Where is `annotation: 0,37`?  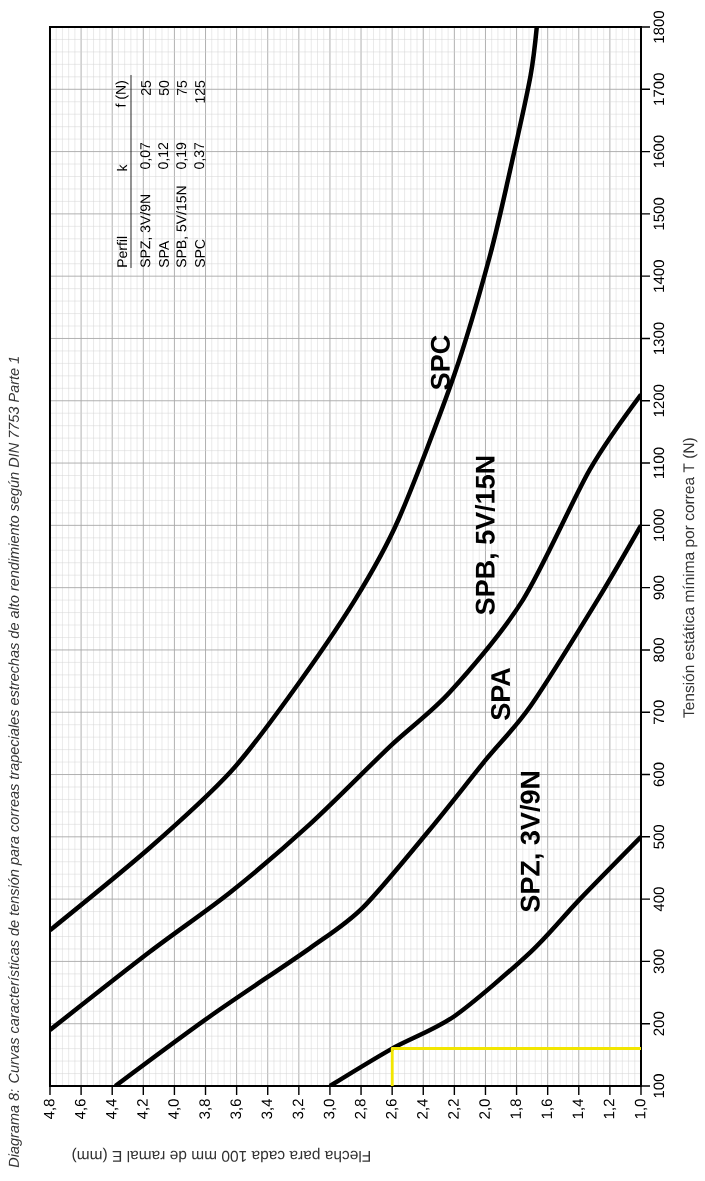 annotation: 0,37 is located at coordinates (200, 155).